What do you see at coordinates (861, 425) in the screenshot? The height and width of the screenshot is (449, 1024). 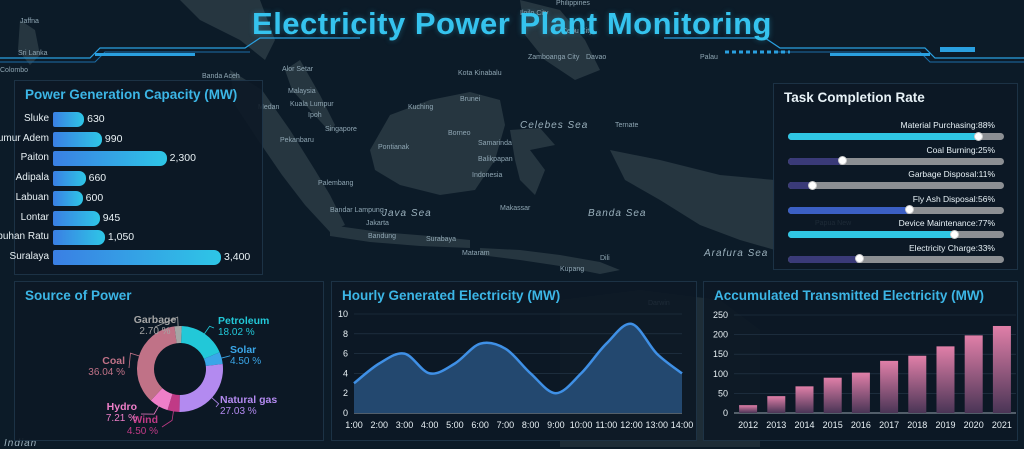 I see `accum-x-tick: 2016` at bounding box center [861, 425].